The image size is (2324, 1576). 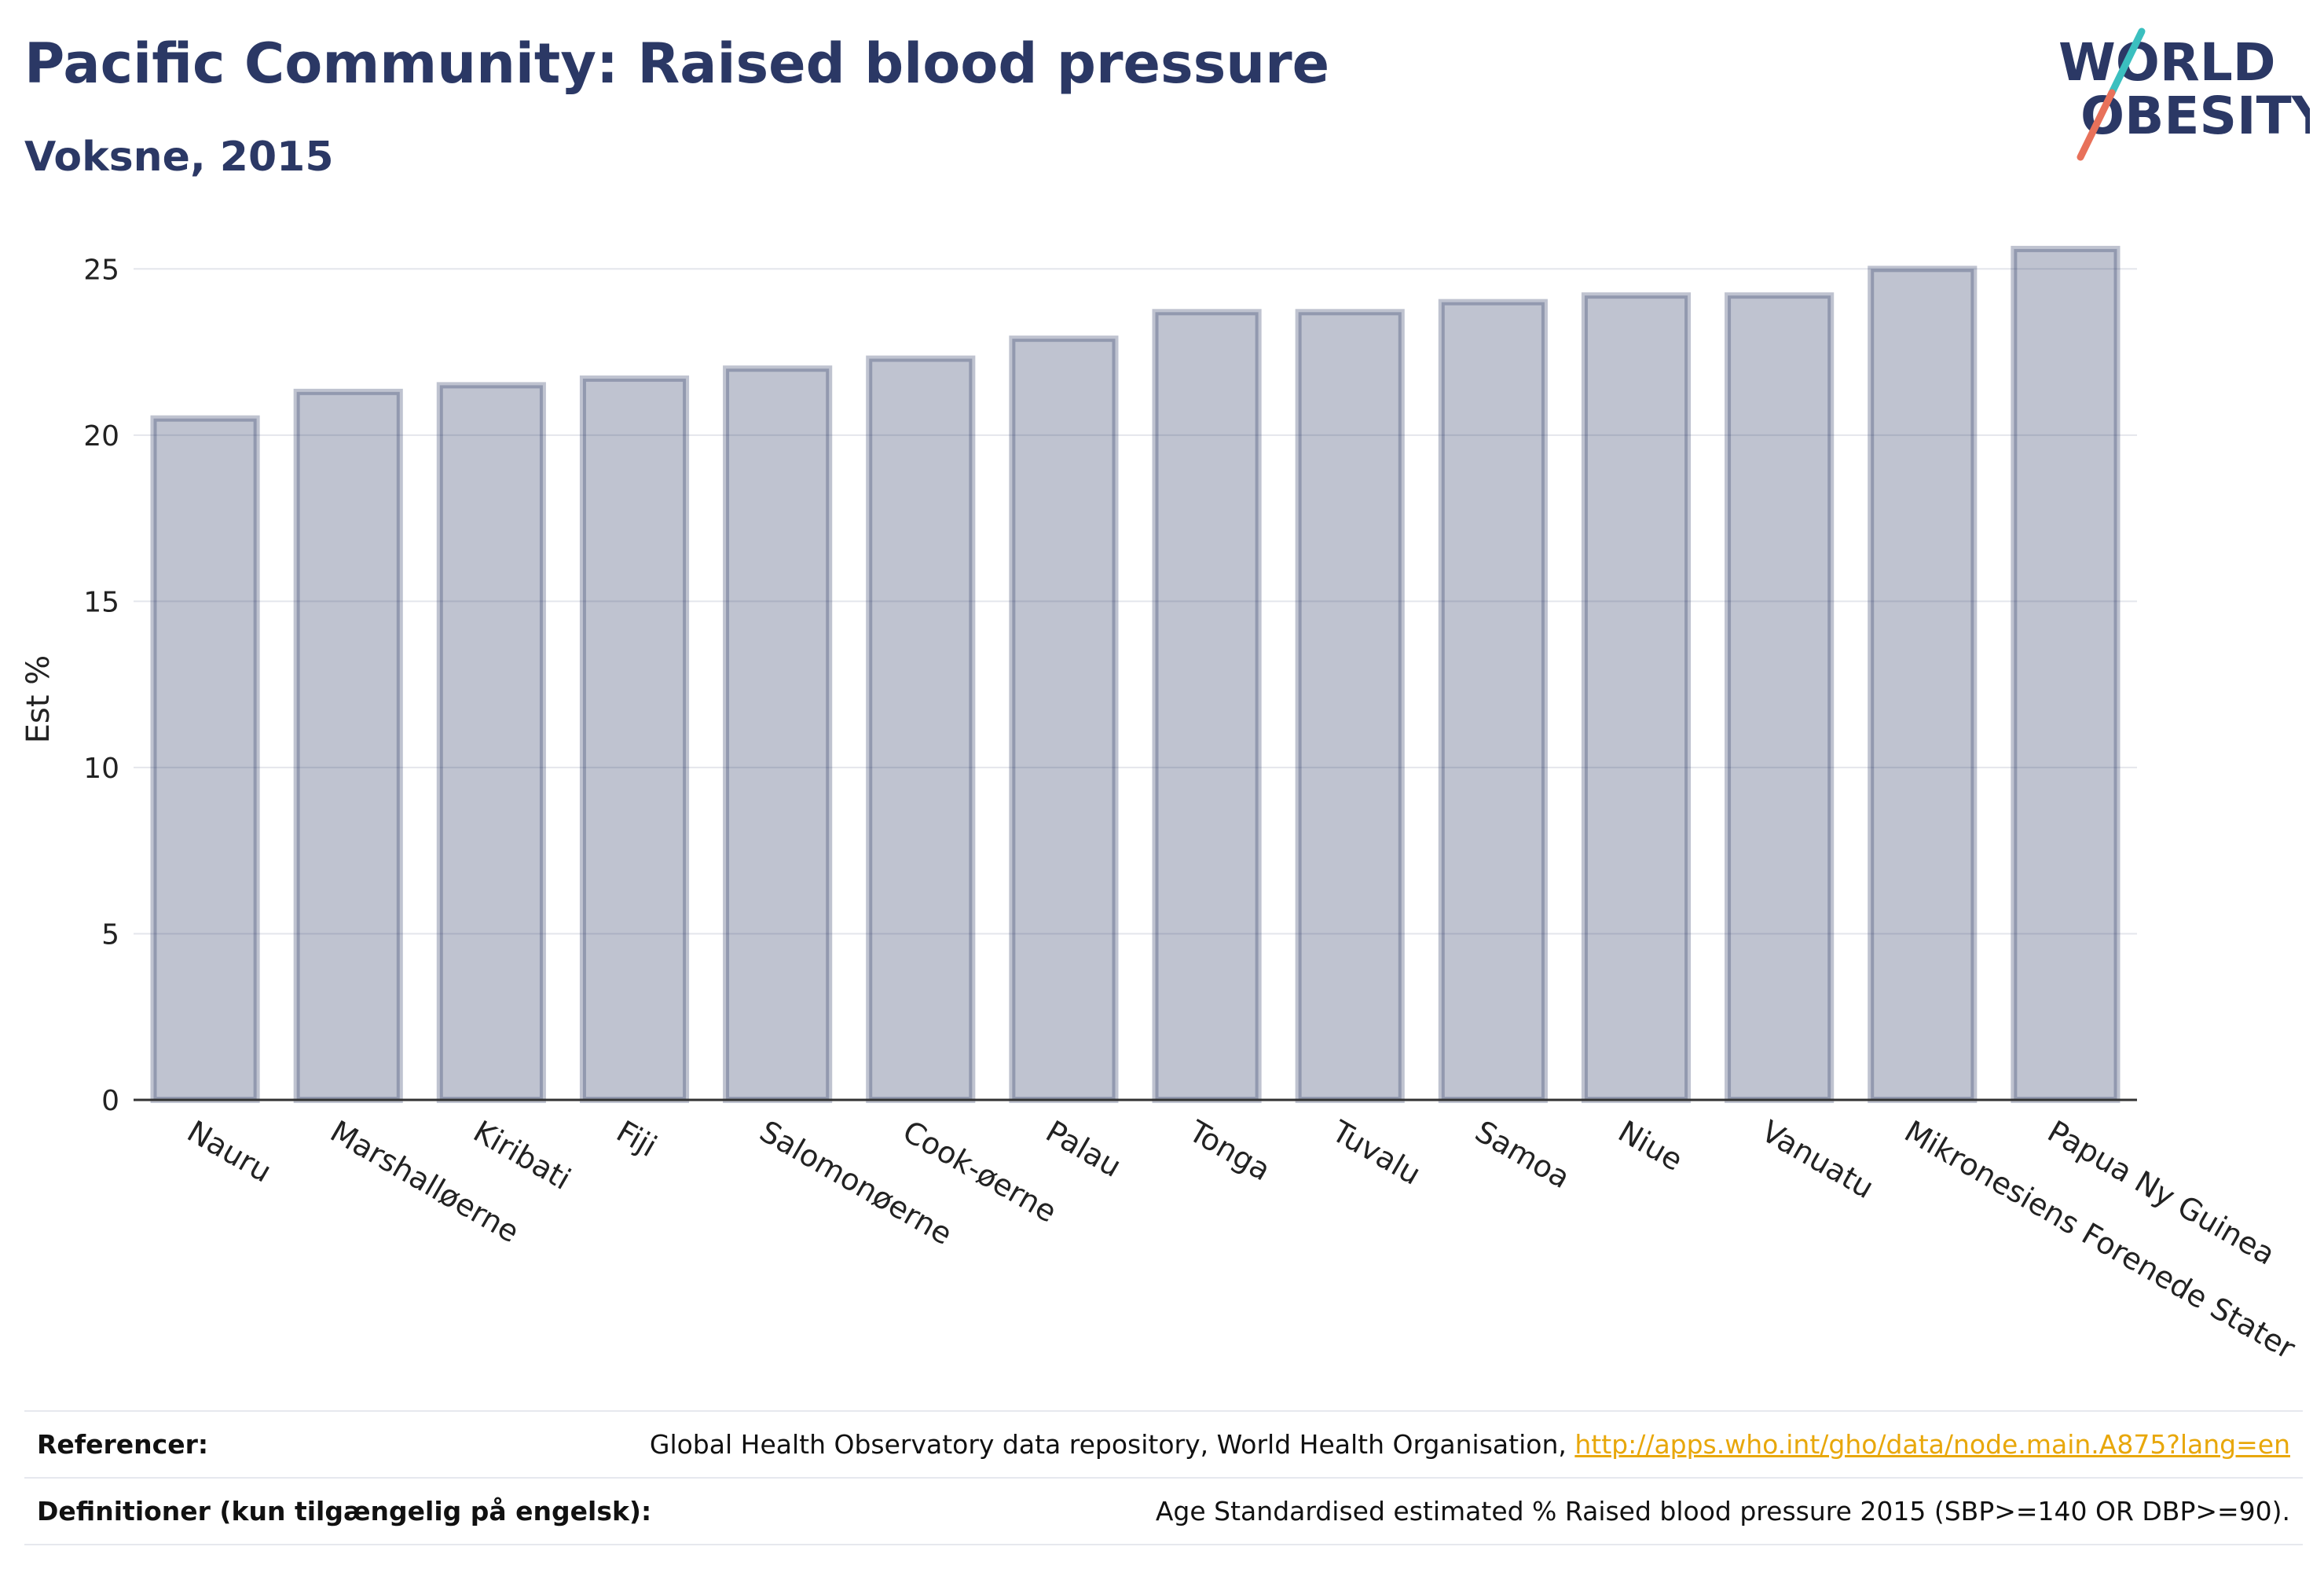 What do you see at coordinates (1375, 1152) in the screenshot?
I see `x-tick-label: Tuvalu` at bounding box center [1375, 1152].